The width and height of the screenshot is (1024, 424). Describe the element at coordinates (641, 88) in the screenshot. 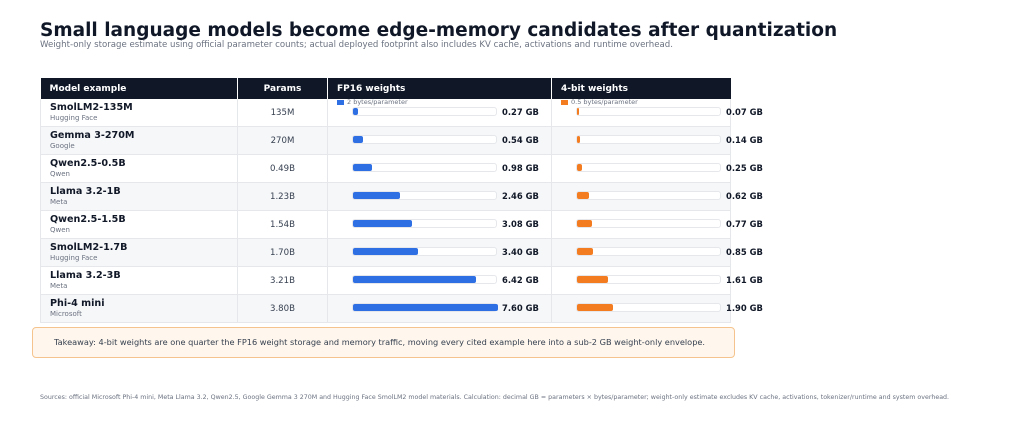

I see `column-header-4bit: 4-bit weights` at that location.